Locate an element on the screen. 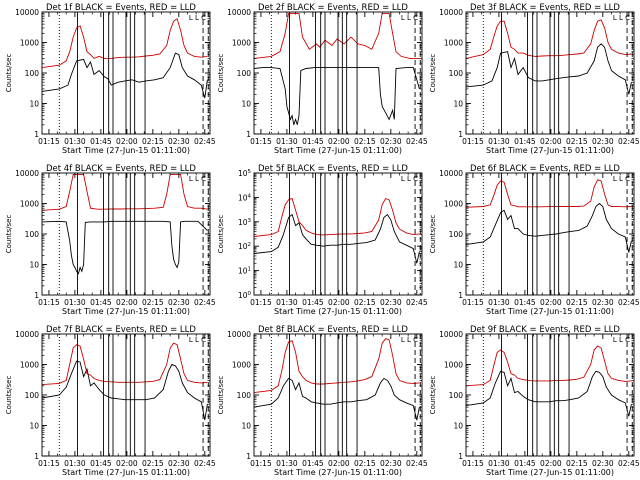  y-tick-label: 101 is located at coordinates (244, 271).